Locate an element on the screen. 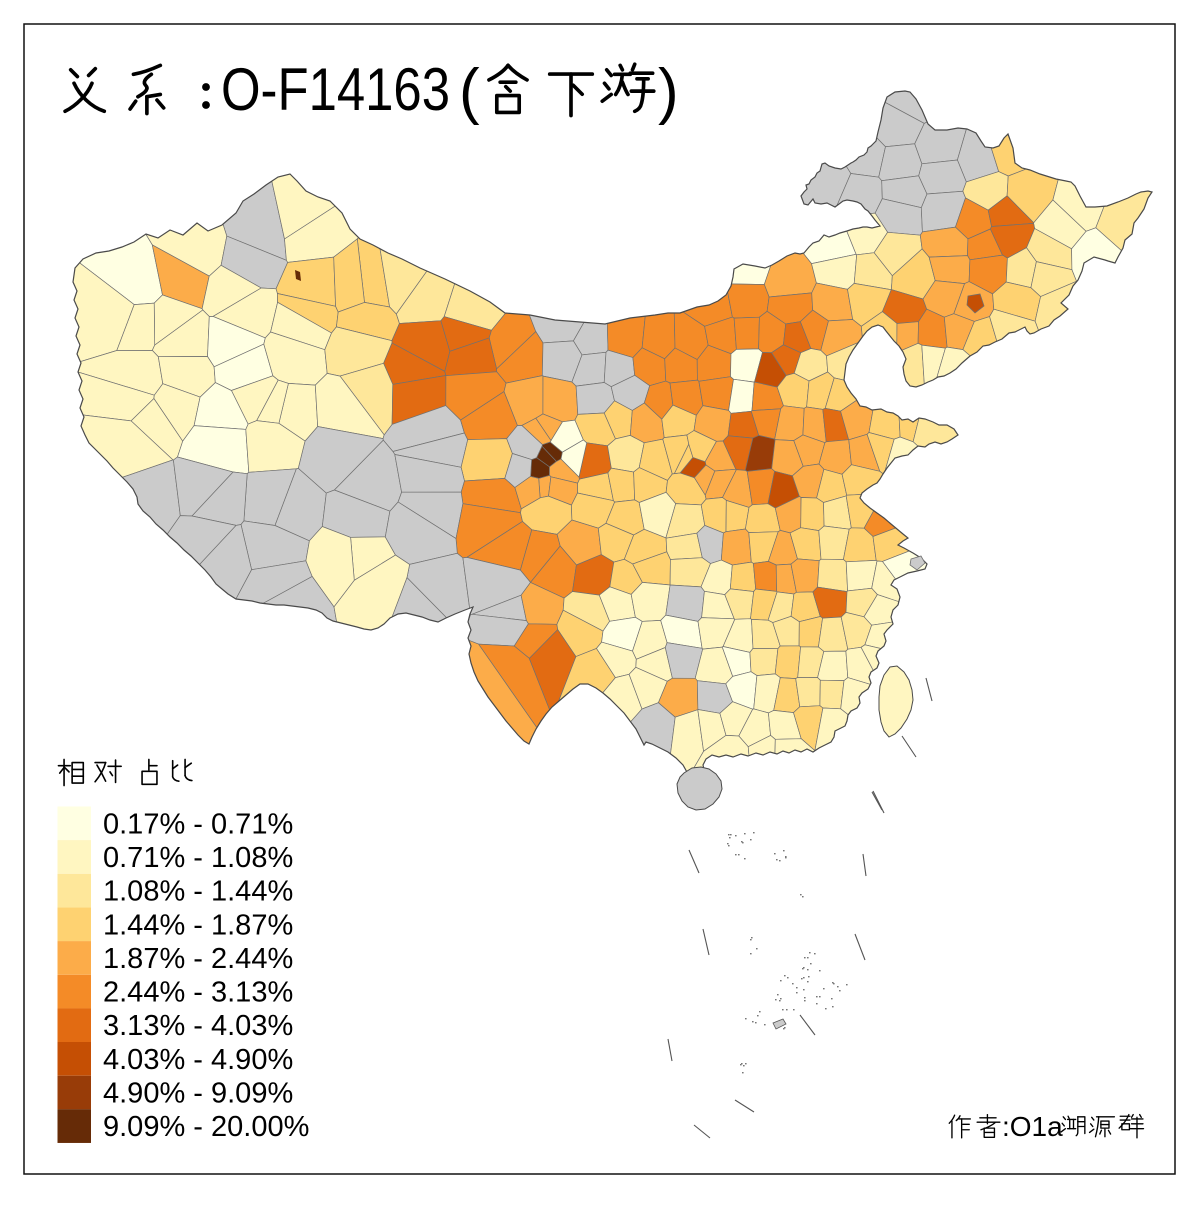  svg-text: 3.13% - 4.03% is located at coordinates (198, 1026).